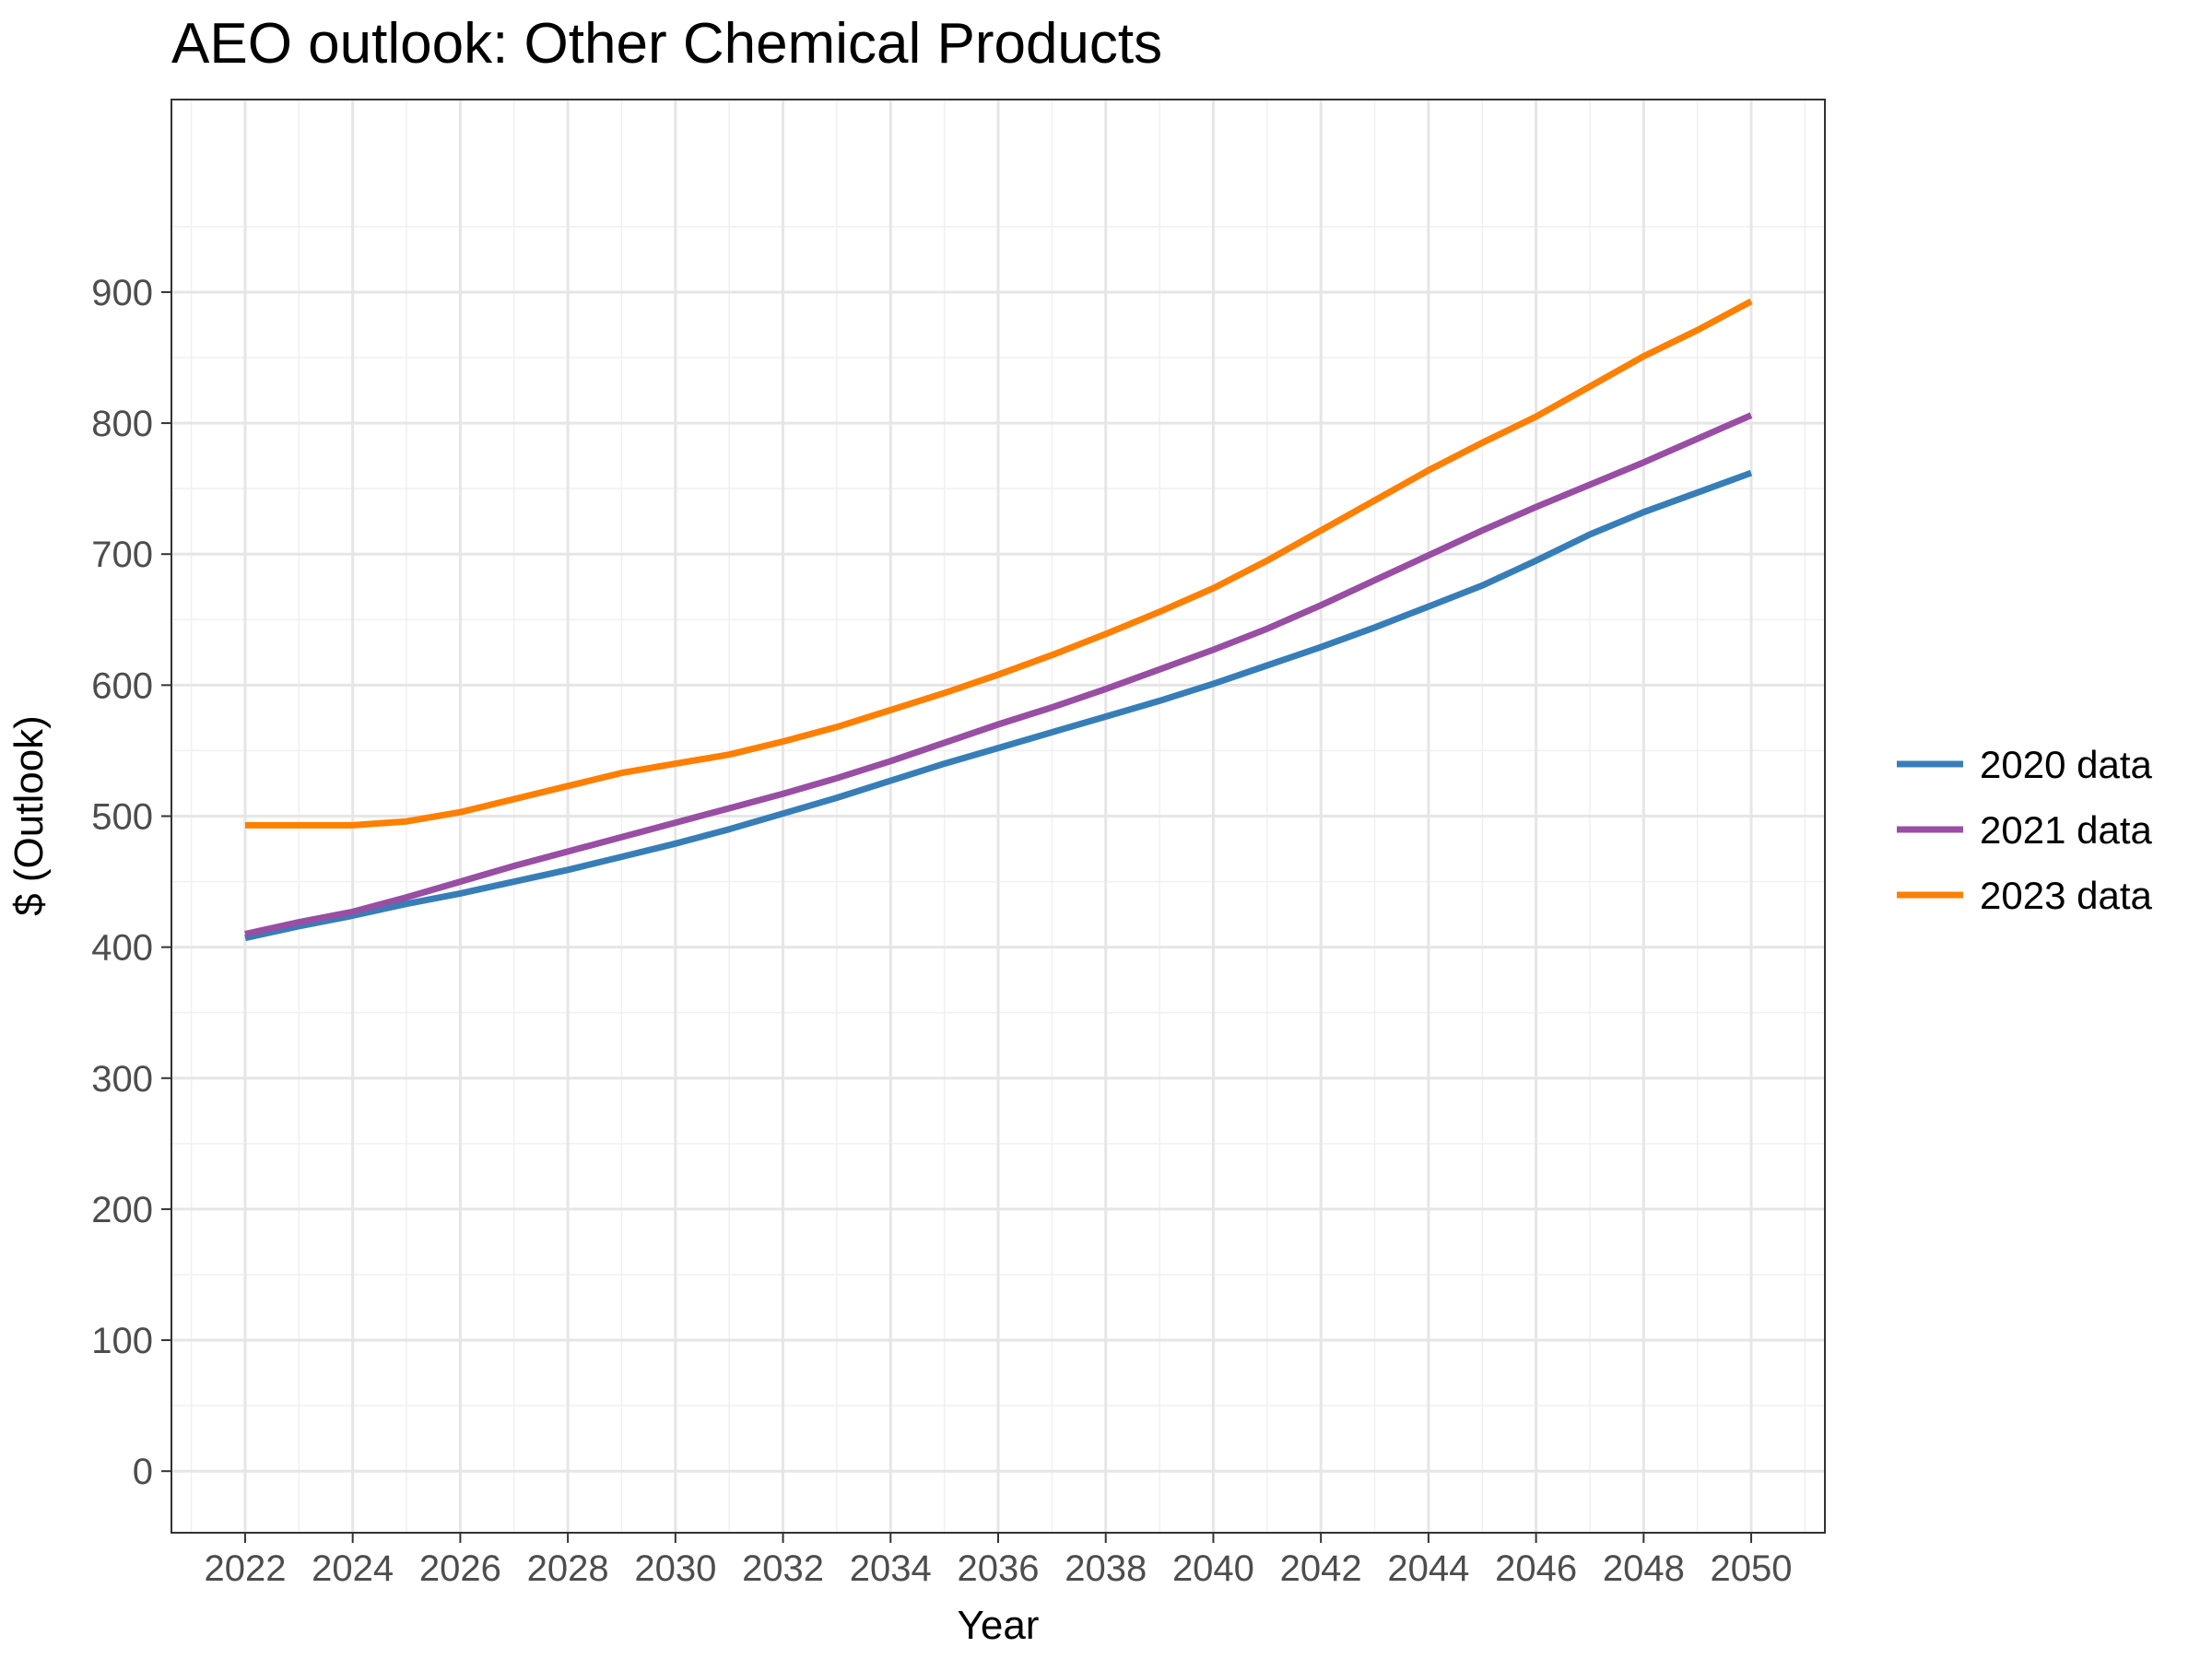 The image size is (2212, 1659). Describe the element at coordinates (999, 1568) in the screenshot. I see `x-tick-label: 2036` at that location.